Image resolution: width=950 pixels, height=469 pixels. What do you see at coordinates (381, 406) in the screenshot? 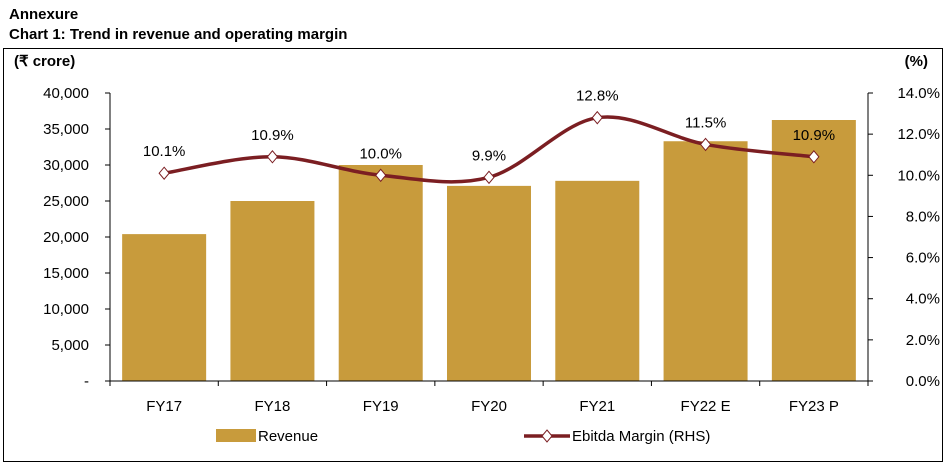
I see `x-tick-label: FY19` at bounding box center [381, 406].